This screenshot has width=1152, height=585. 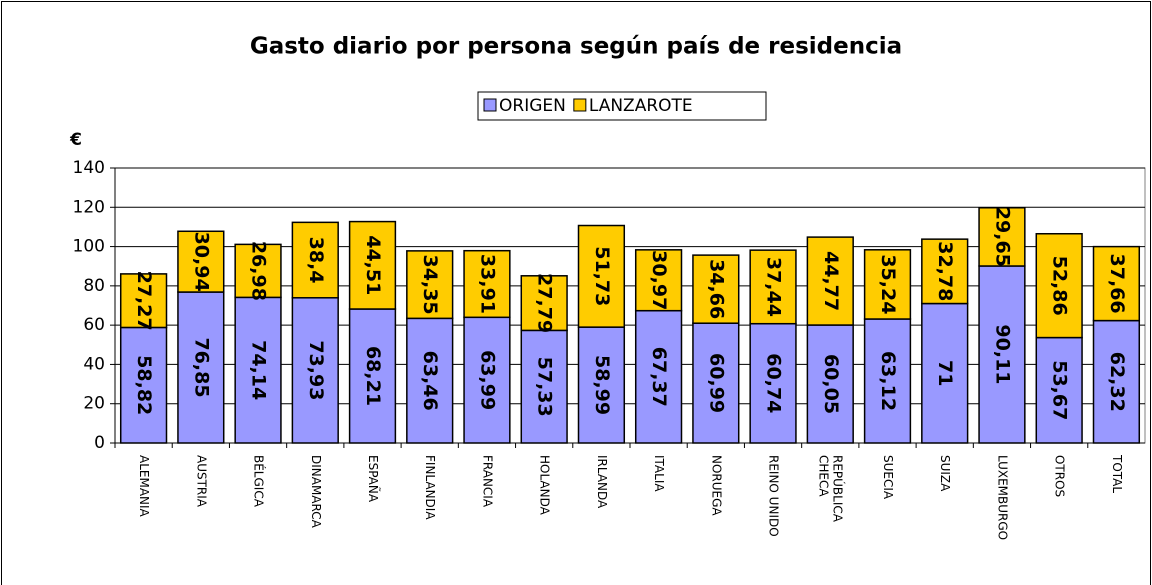 What do you see at coordinates (94, 325) in the screenshot?
I see `y-tick-label: 60` at bounding box center [94, 325].